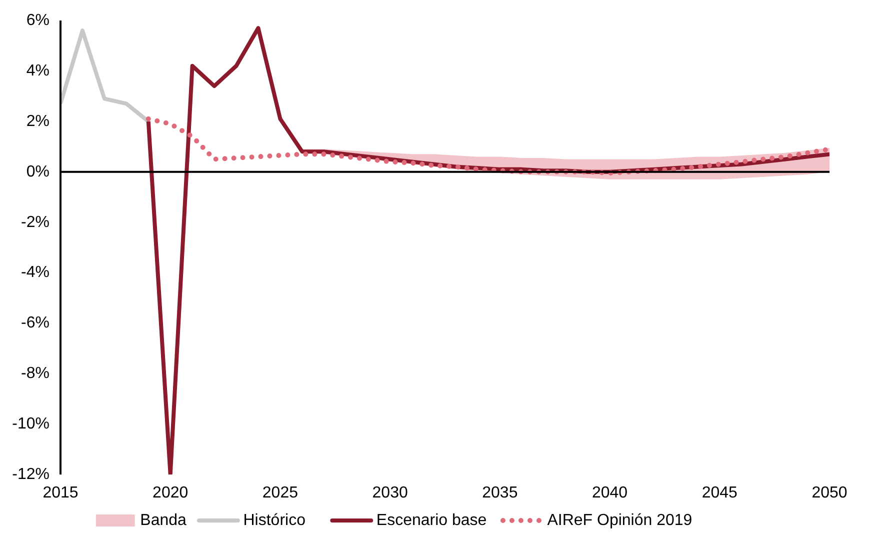 This screenshot has width=869, height=551. What do you see at coordinates (390, 493) in the screenshot?
I see `x-tick-label: 2030` at bounding box center [390, 493].